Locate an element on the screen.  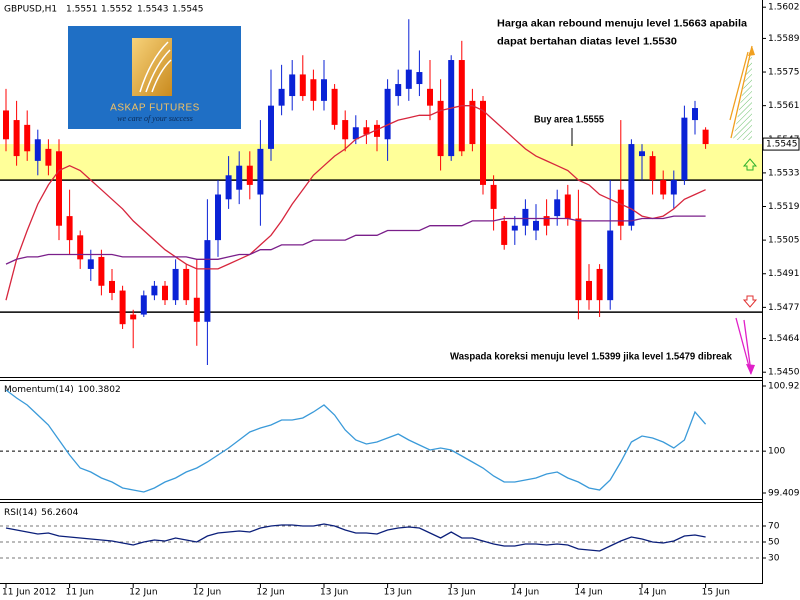
indicator-name: Momentum(14) is located at coordinates (39, 390).